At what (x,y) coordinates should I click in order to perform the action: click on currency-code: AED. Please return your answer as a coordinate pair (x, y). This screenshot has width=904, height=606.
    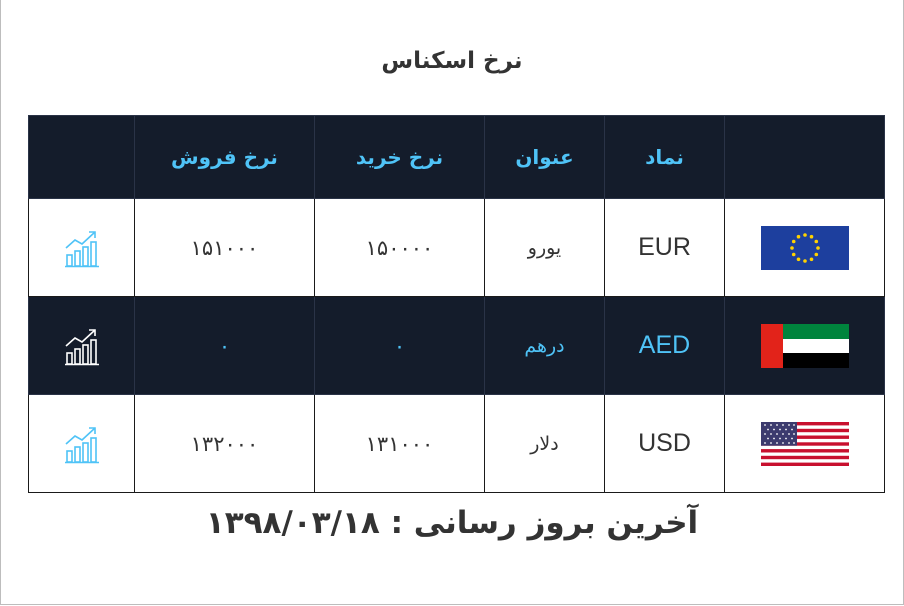
    Looking at the image, I should click on (664, 345).